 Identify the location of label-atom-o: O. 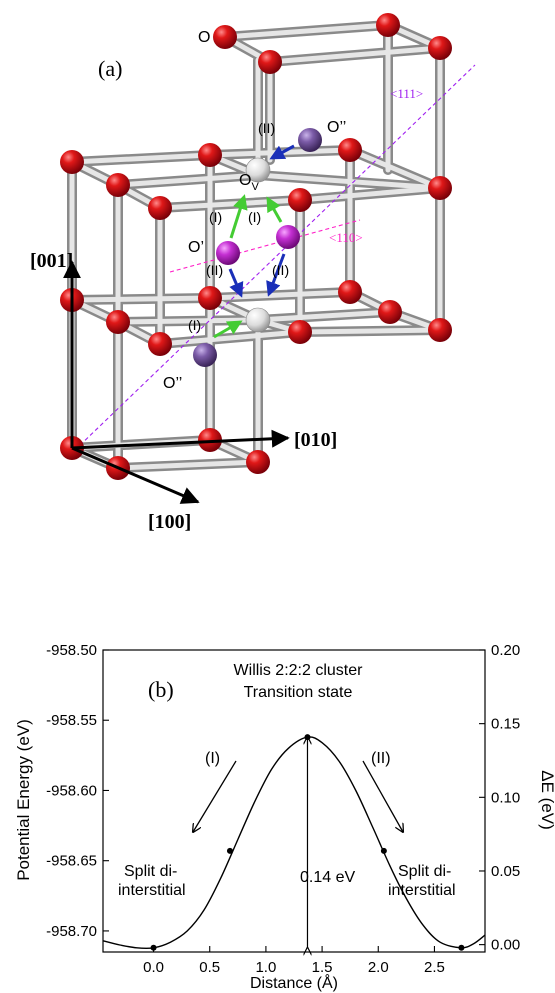
(204, 37).